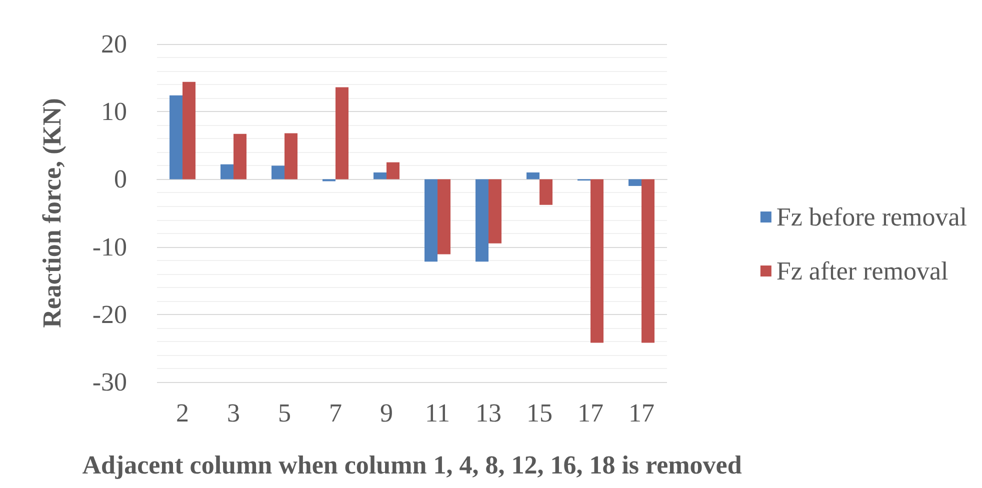 Image resolution: width=982 pixels, height=488 pixels. Describe the element at coordinates (109, 247) in the screenshot. I see `y-tick-label: -10` at that location.